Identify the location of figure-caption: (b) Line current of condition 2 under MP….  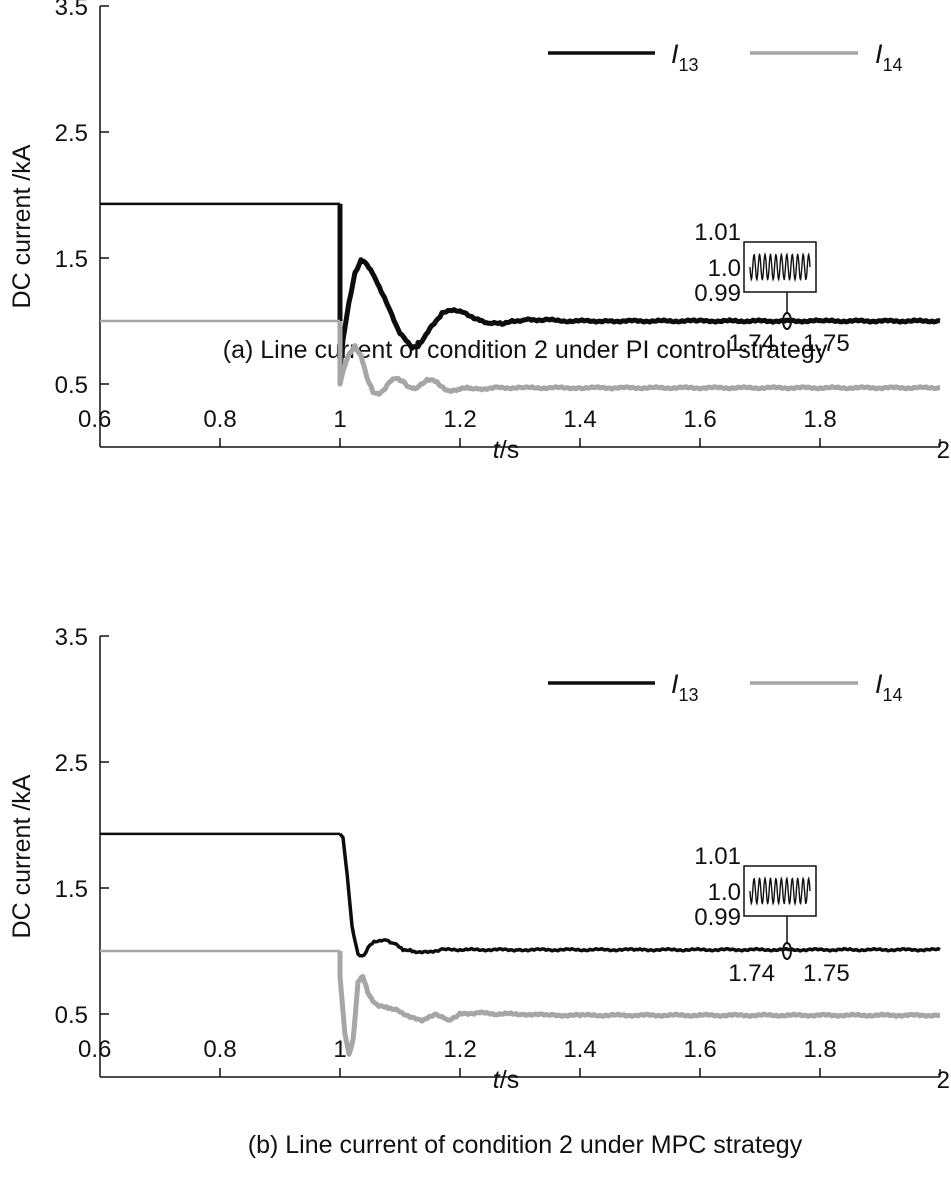
(525, 1145).